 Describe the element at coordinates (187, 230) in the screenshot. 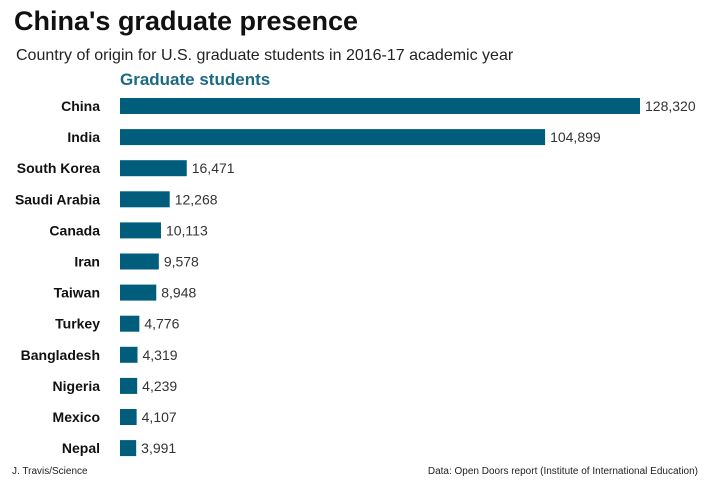

I see `value-label: 10,113` at that location.